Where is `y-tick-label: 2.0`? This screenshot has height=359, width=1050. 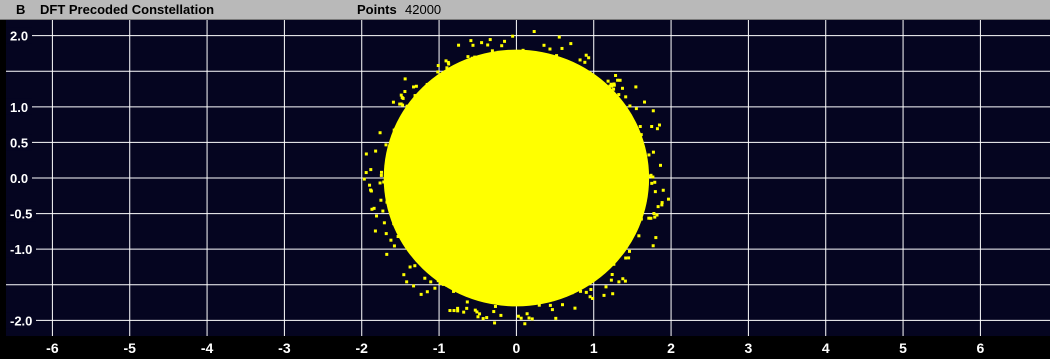 y-tick-label: 2.0 is located at coordinates (19, 36).